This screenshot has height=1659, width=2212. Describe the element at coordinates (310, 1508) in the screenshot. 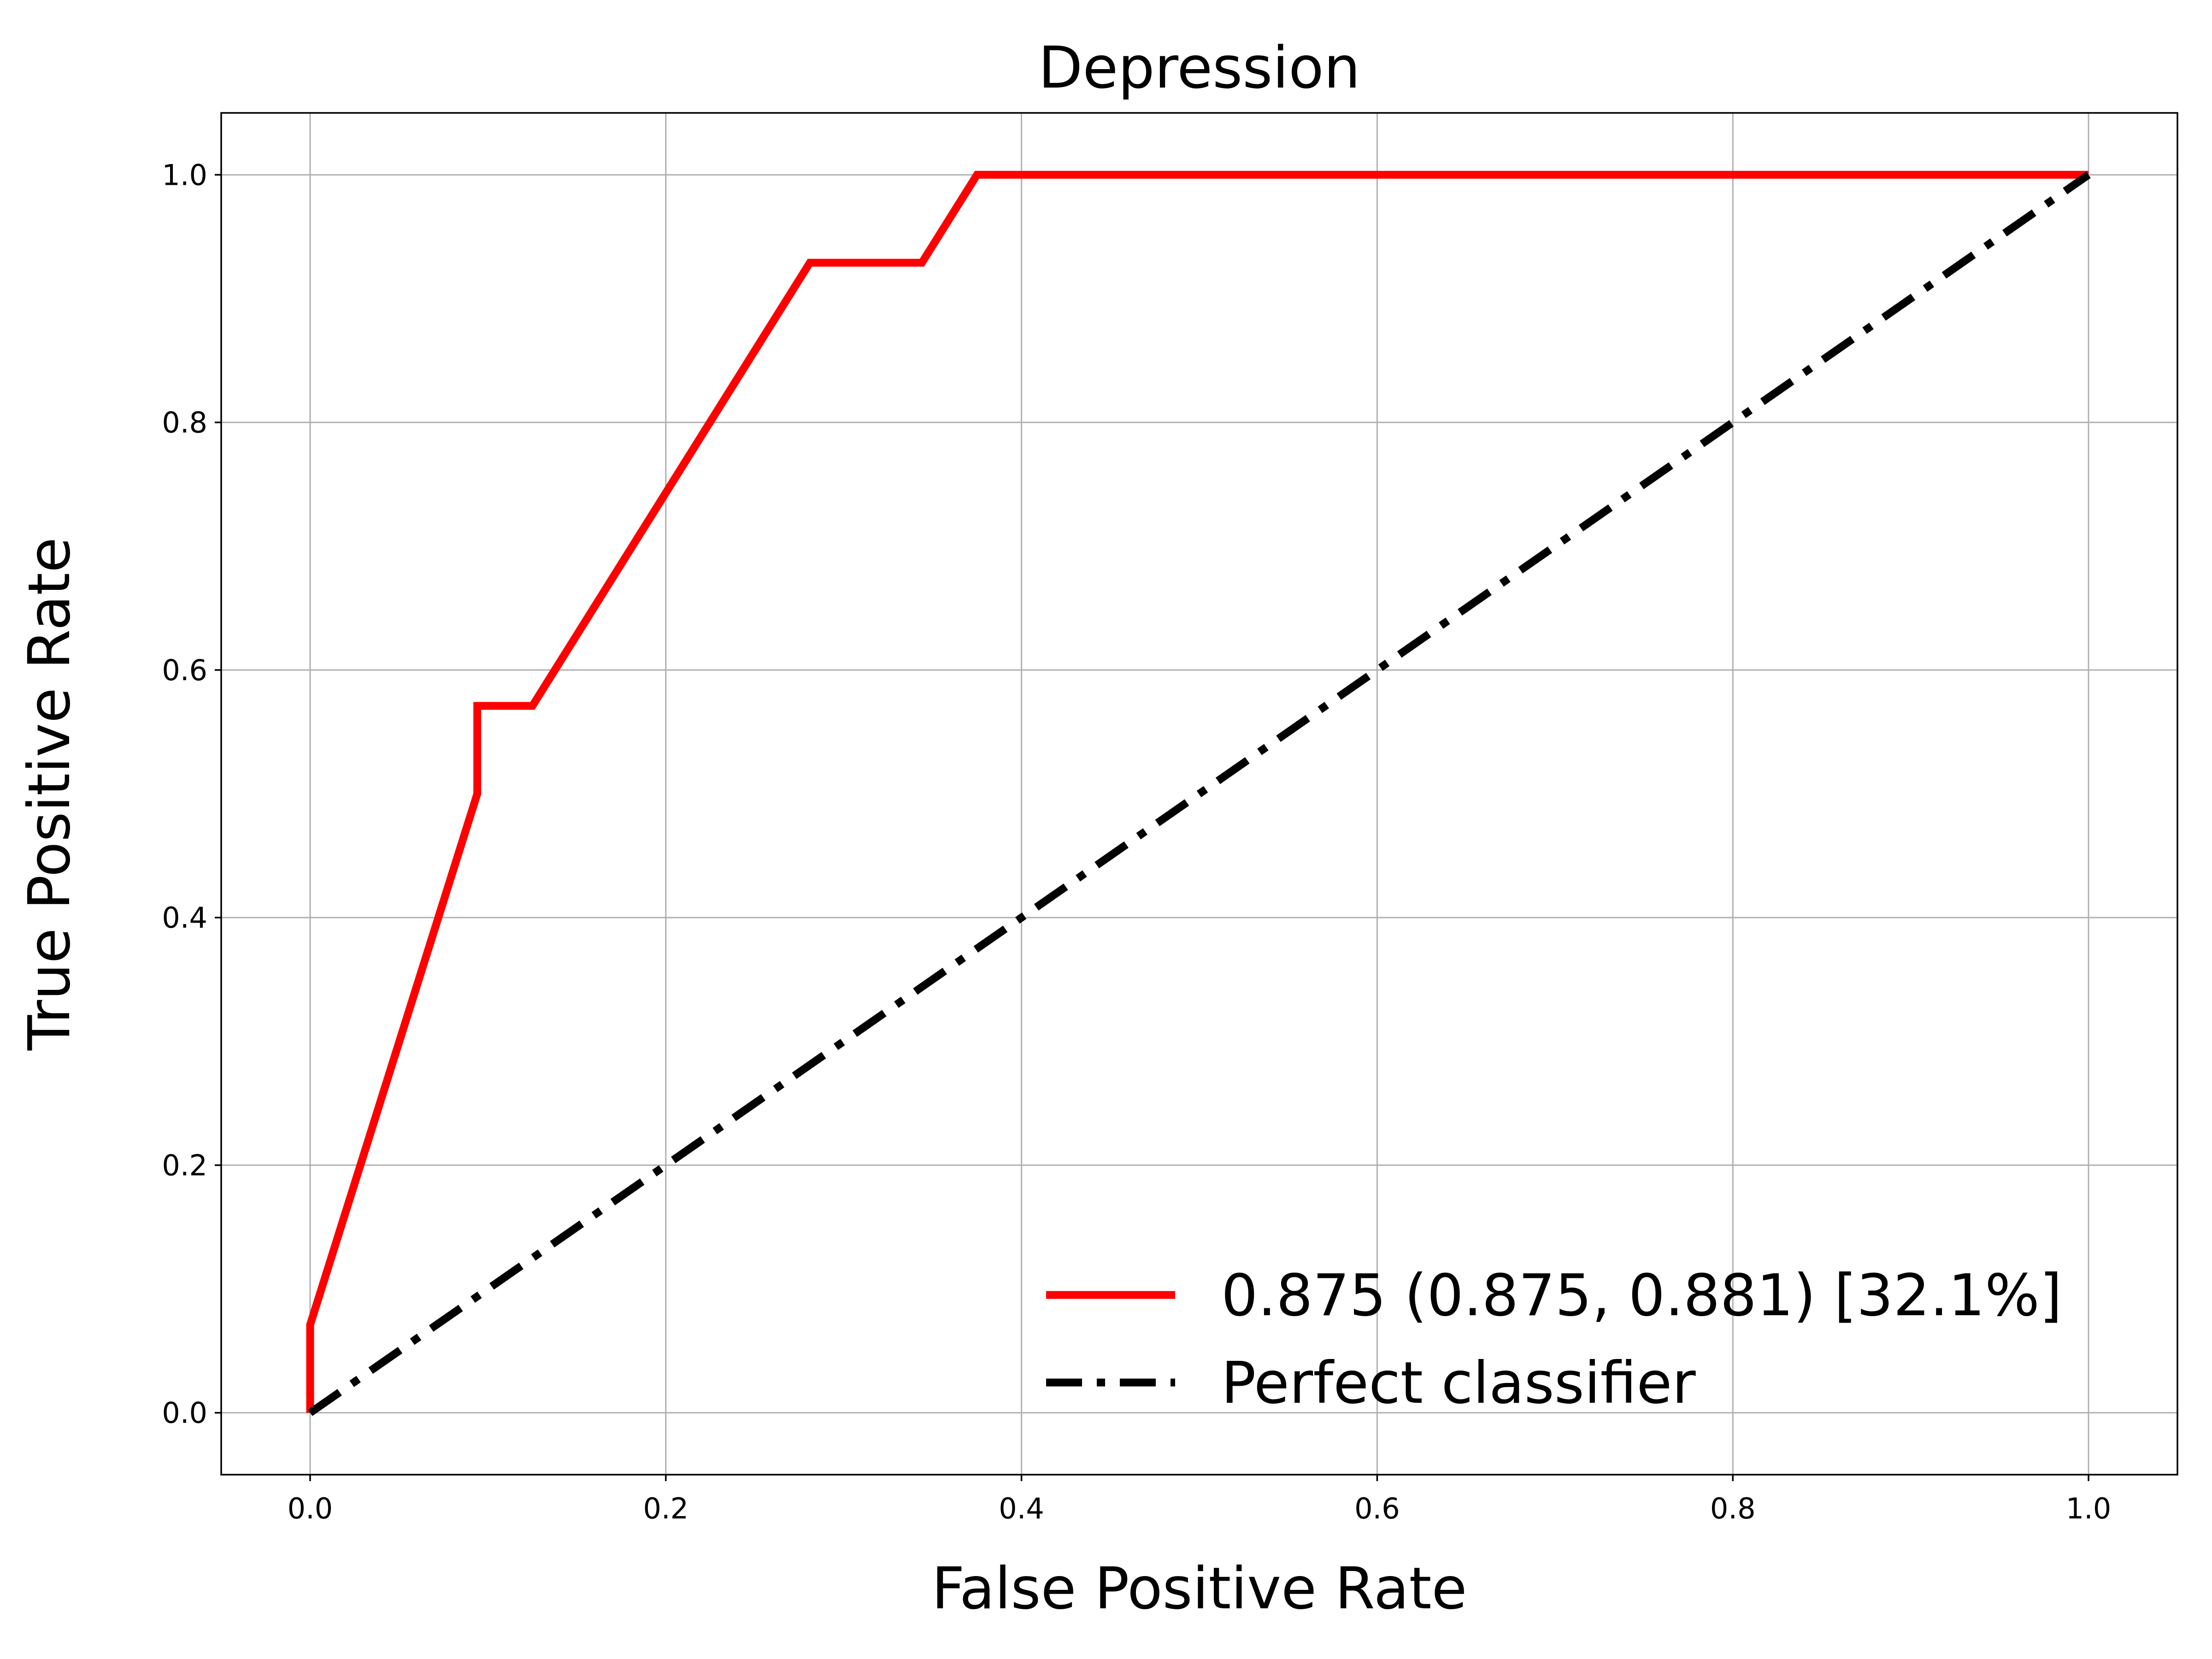

I see `x-tick-label: 0.0` at that location.